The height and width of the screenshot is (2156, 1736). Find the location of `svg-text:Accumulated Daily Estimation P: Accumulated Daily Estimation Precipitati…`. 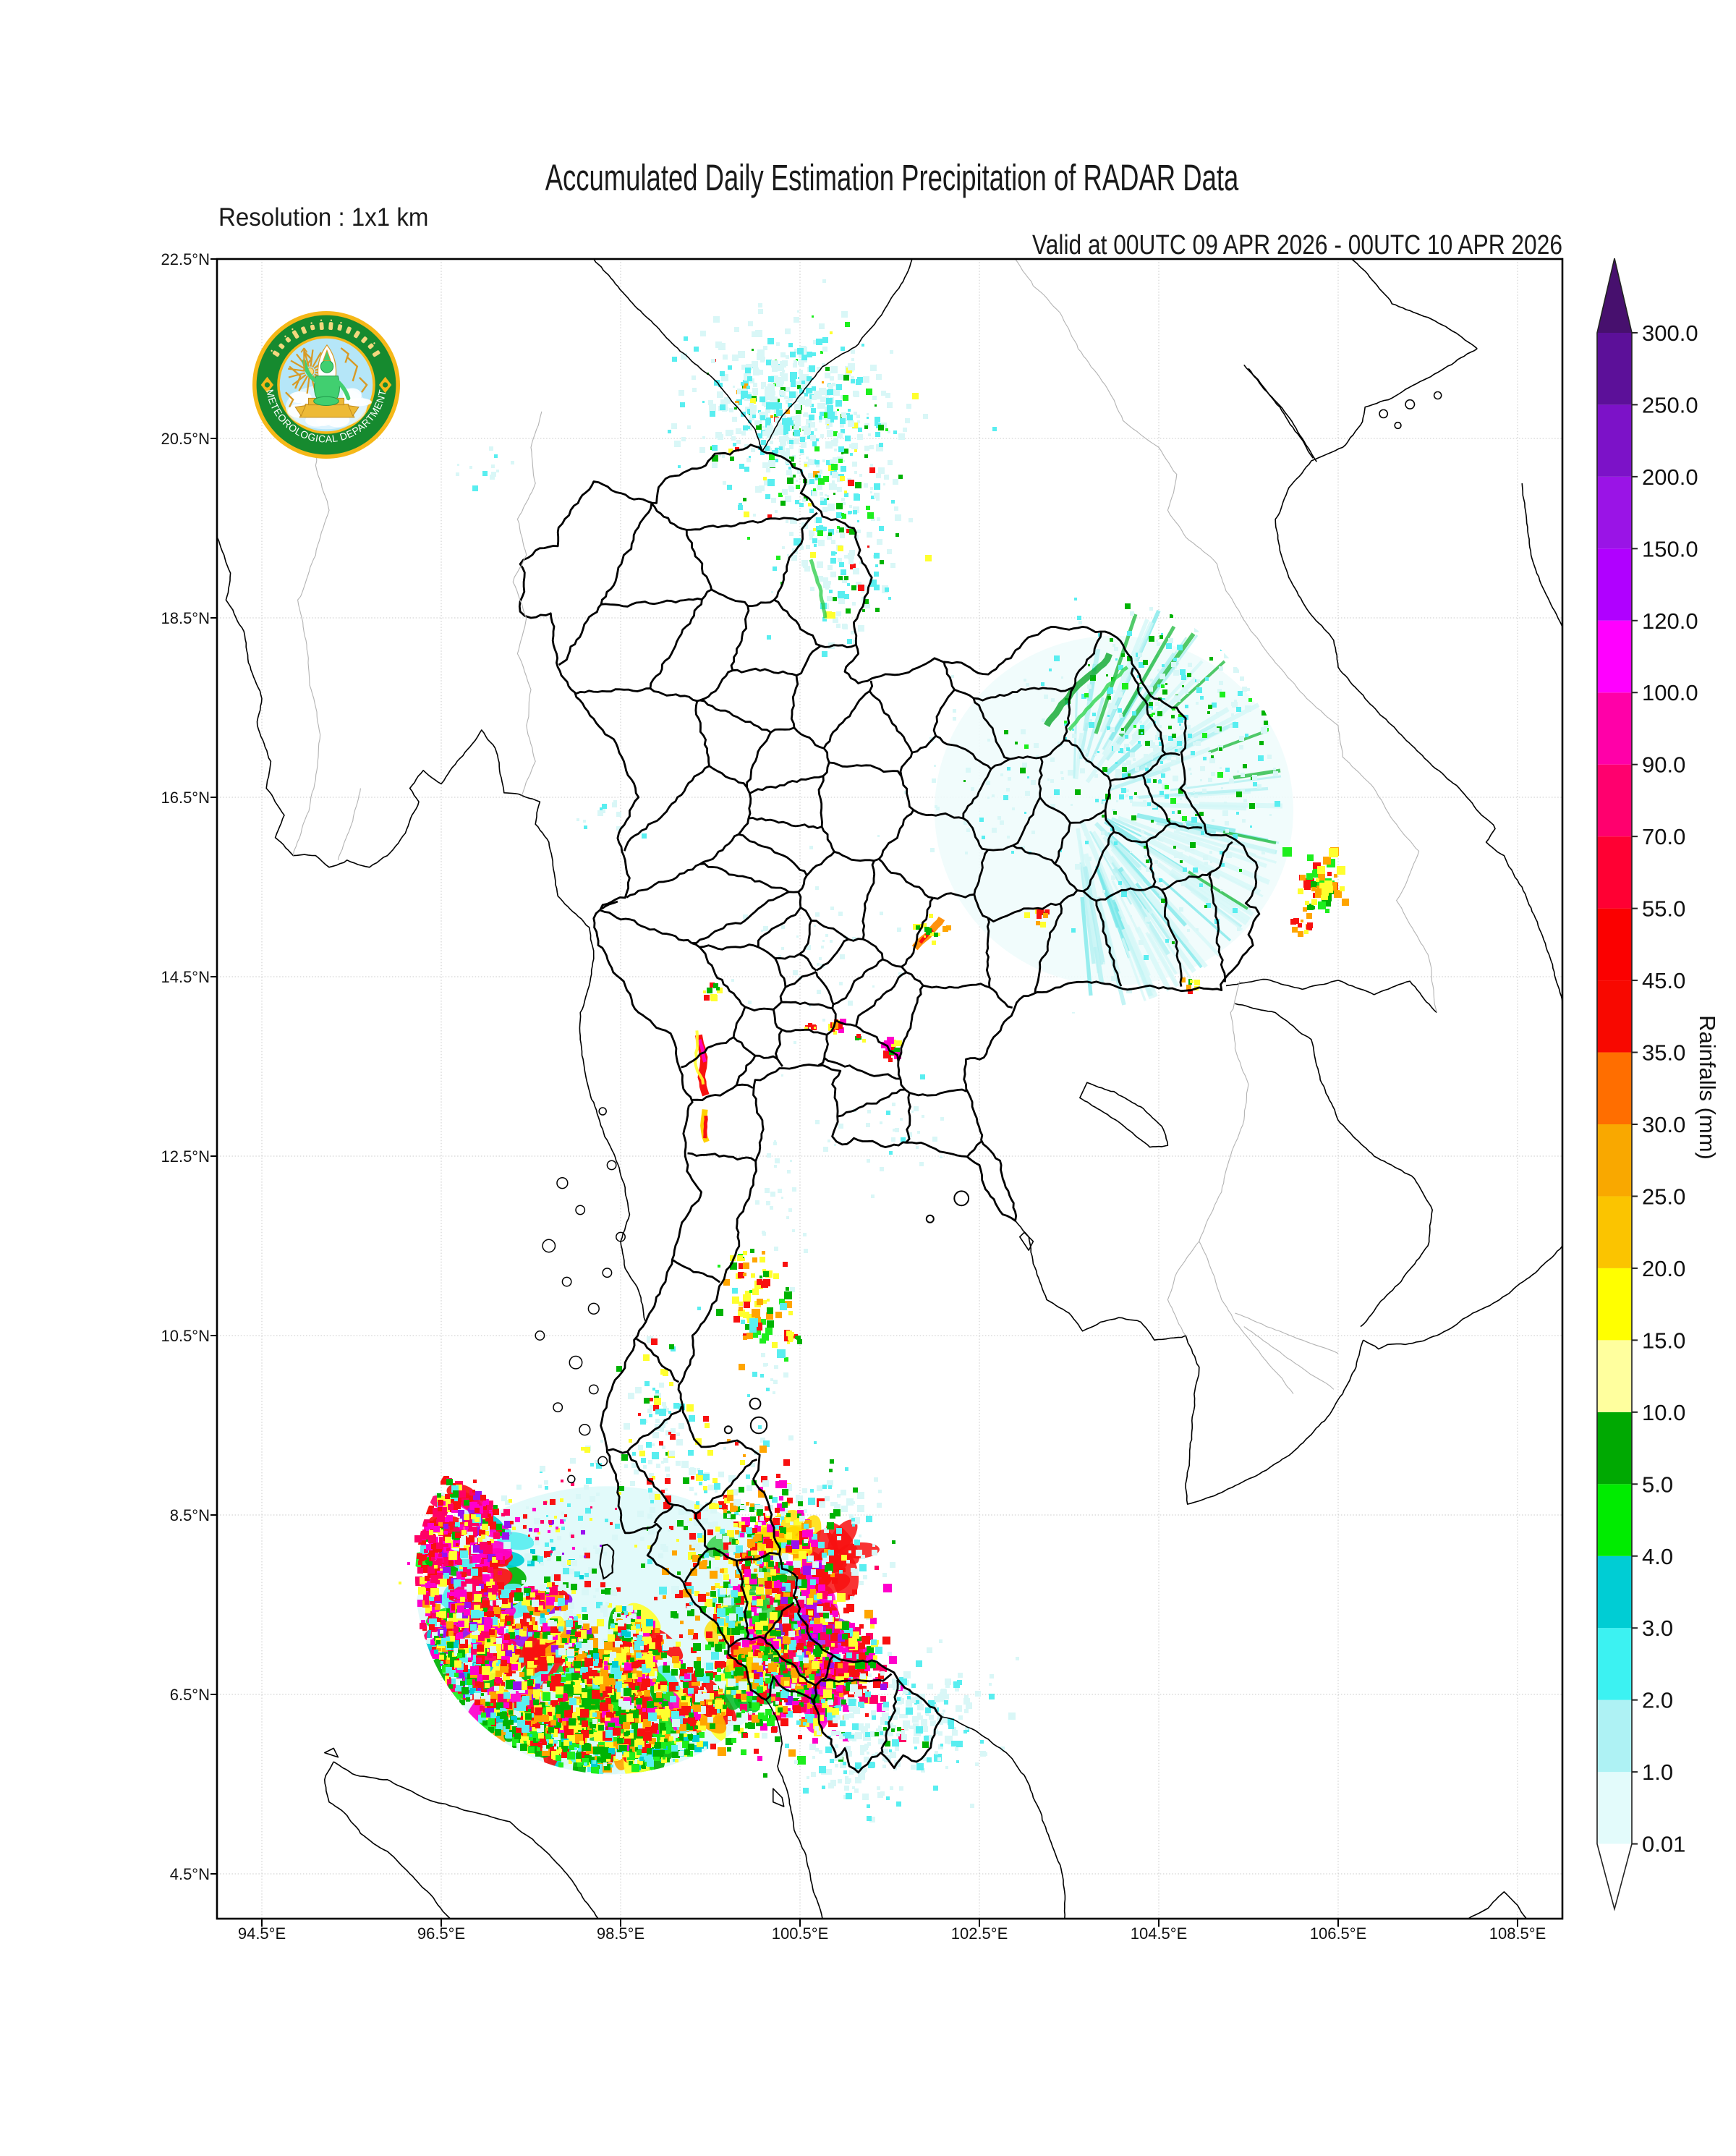

svg-text:Accumulated Daily Estimation P: Accumulated Daily Estimation Precipitati… is located at coordinates (892, 178).